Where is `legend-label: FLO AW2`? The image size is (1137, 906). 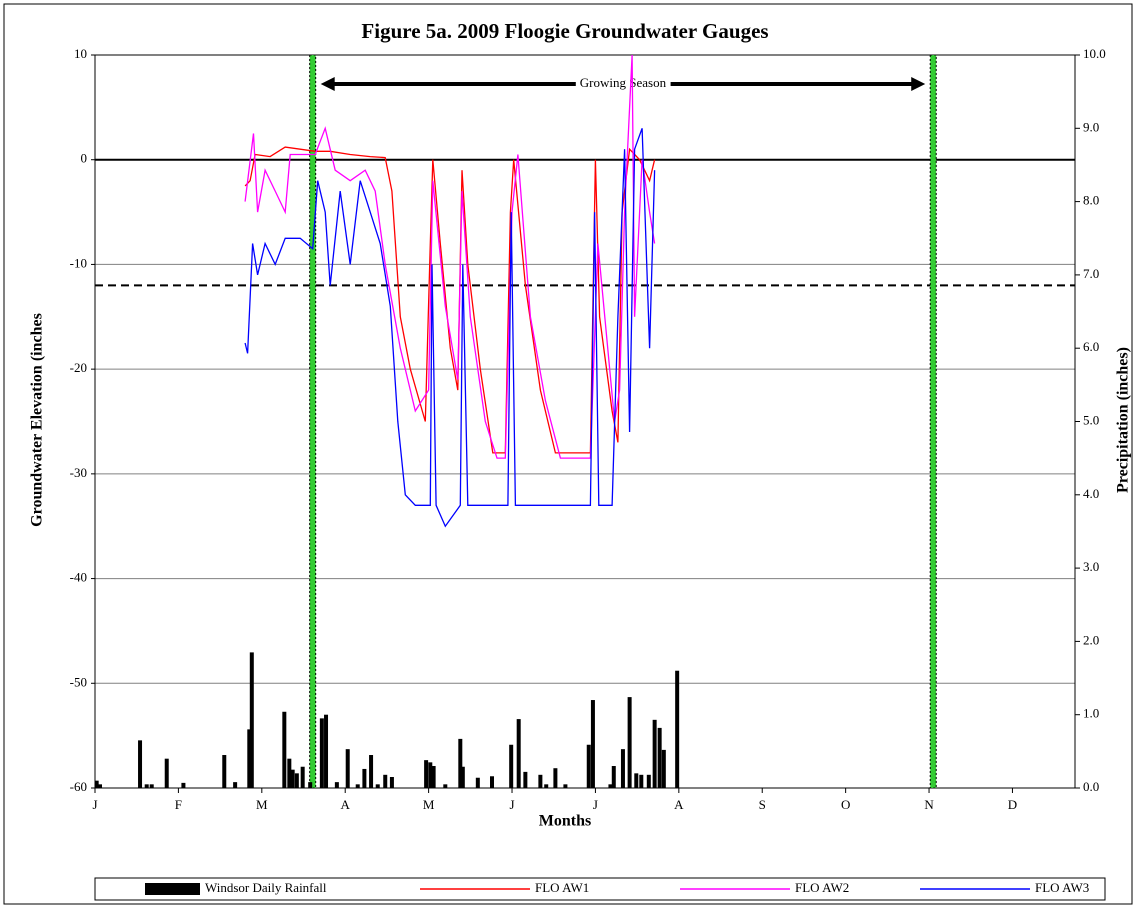 legend-label: FLO AW2 is located at coordinates (822, 887).